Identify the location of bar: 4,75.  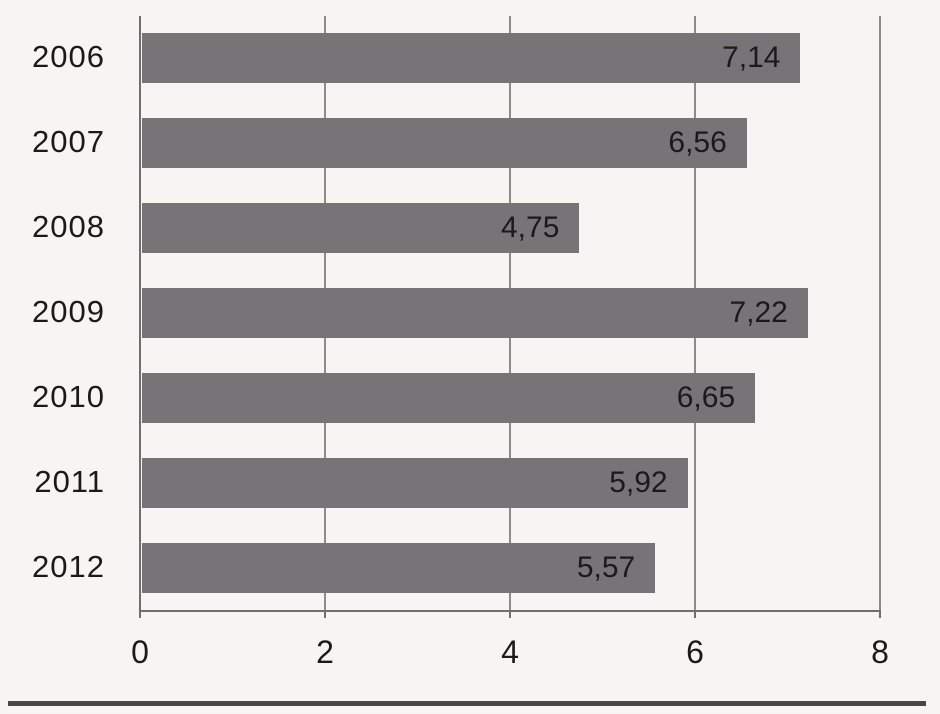
(361, 228).